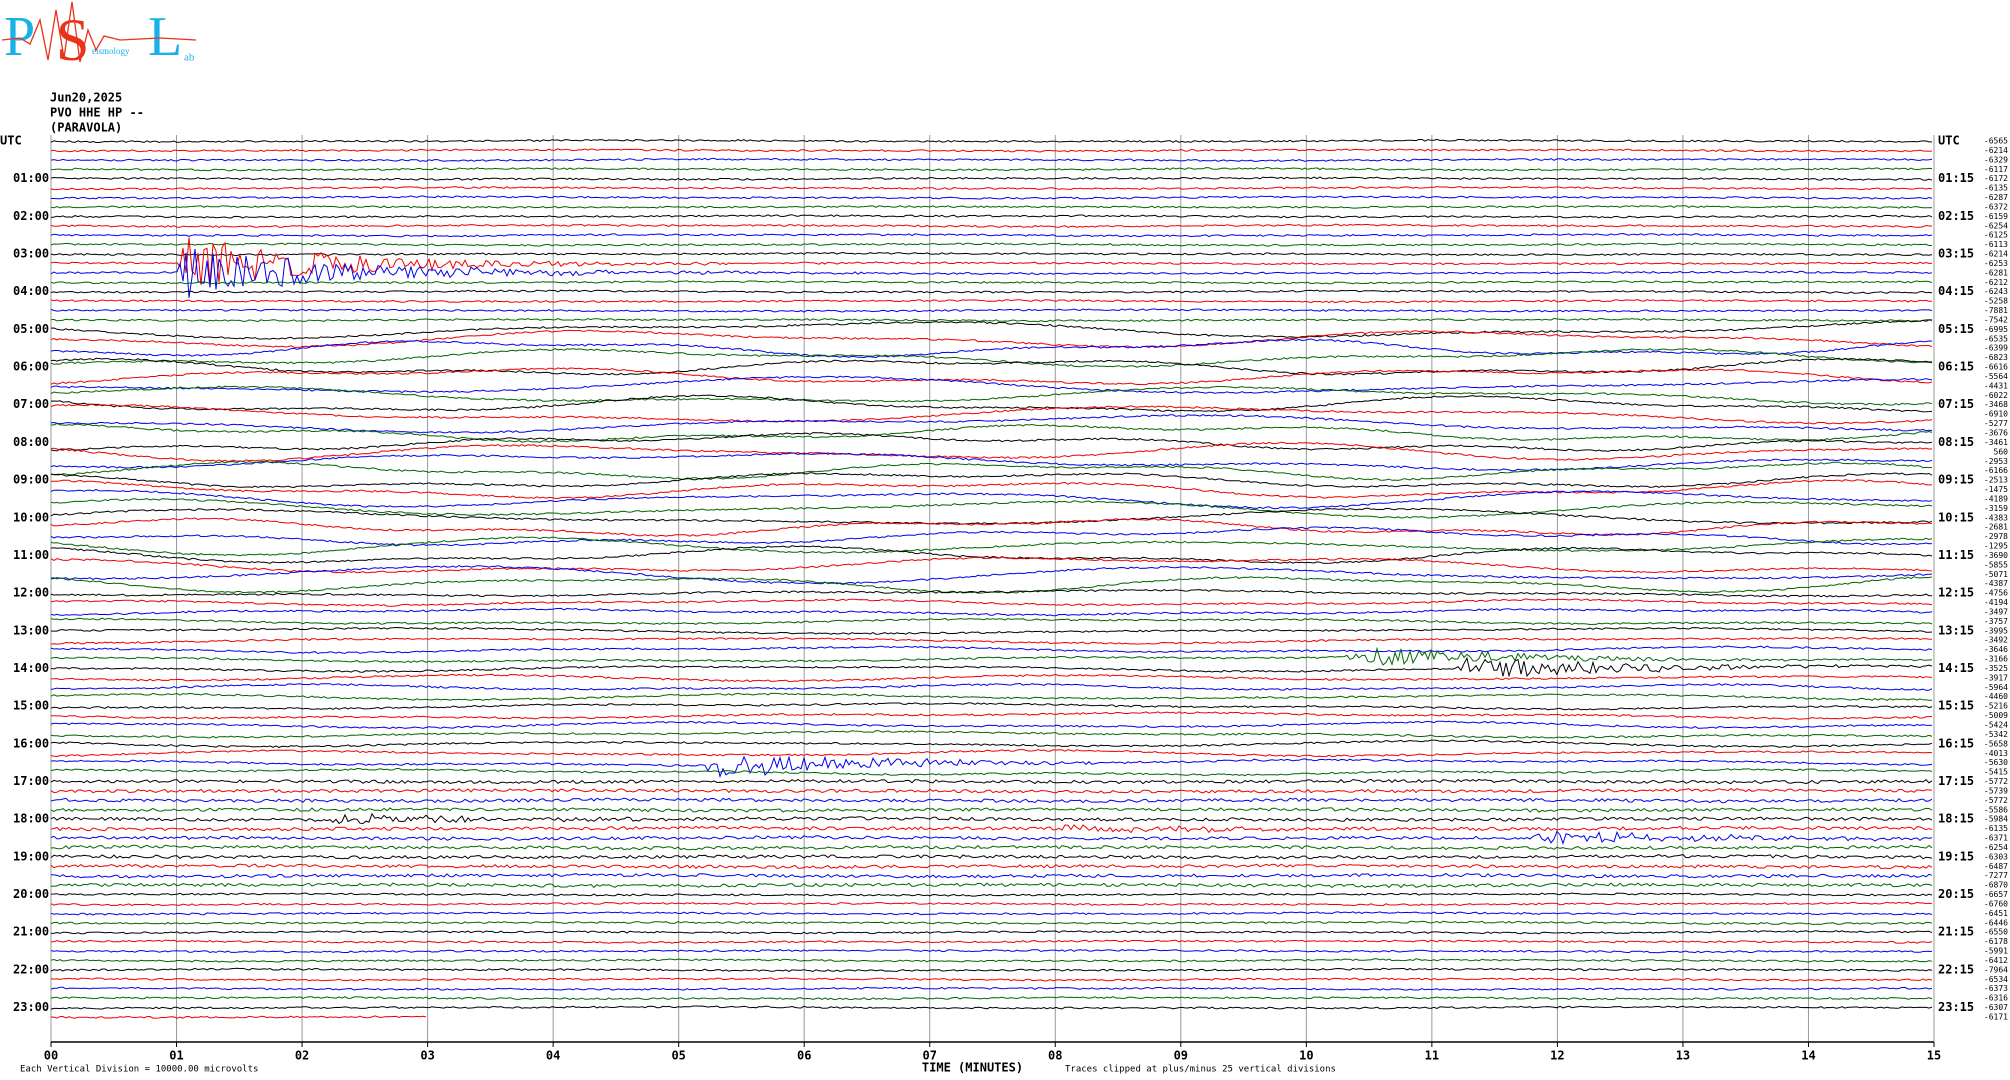 The image size is (2010, 1080). What do you see at coordinates (427, 1056) in the screenshot?
I see `x-tick-label: 03` at bounding box center [427, 1056].